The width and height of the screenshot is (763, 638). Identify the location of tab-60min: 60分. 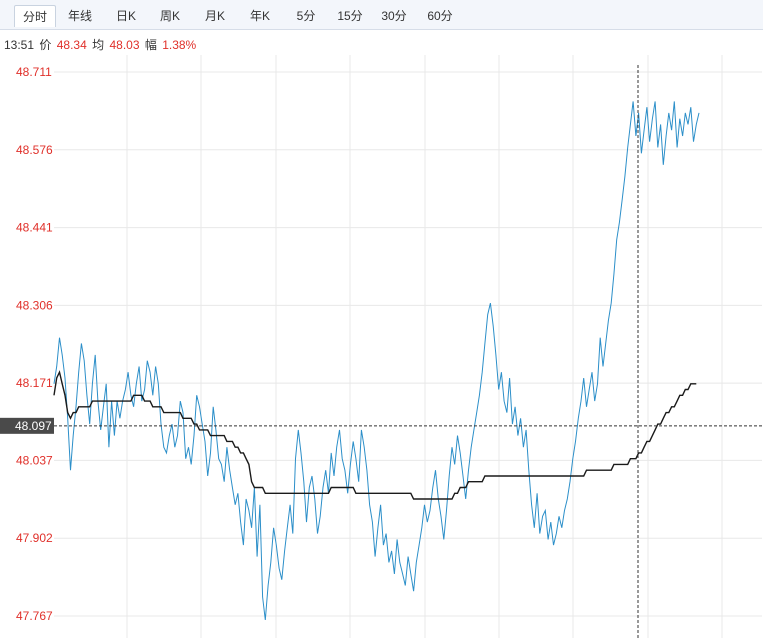
(440, 16).